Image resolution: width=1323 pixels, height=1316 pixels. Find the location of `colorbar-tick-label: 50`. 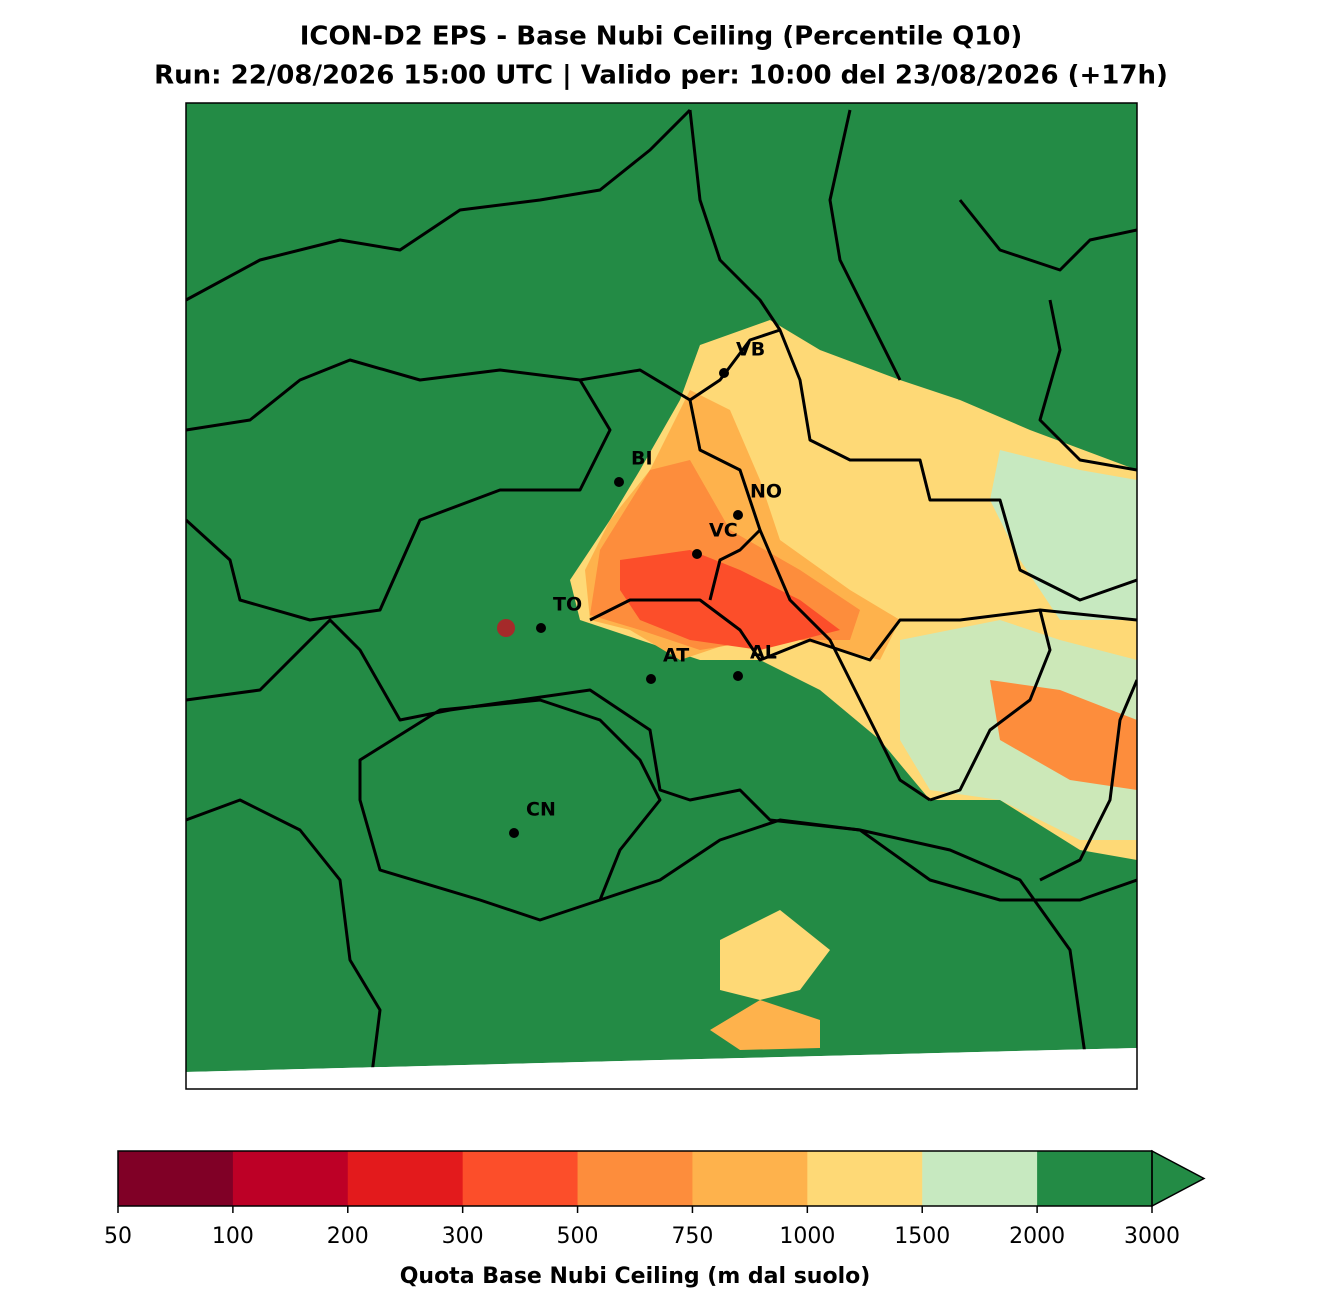

colorbar-tick-label: 50 is located at coordinates (118, 1236).